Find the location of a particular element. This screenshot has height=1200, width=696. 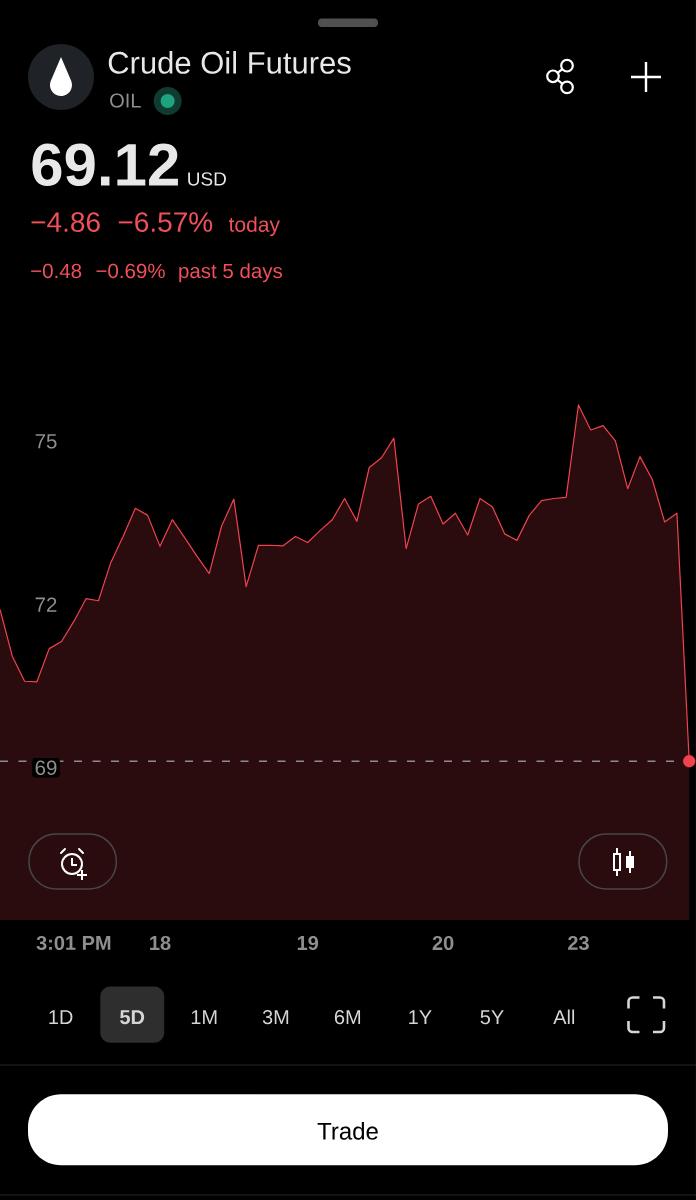

x-tick-label: 18 is located at coordinates (160, 943).